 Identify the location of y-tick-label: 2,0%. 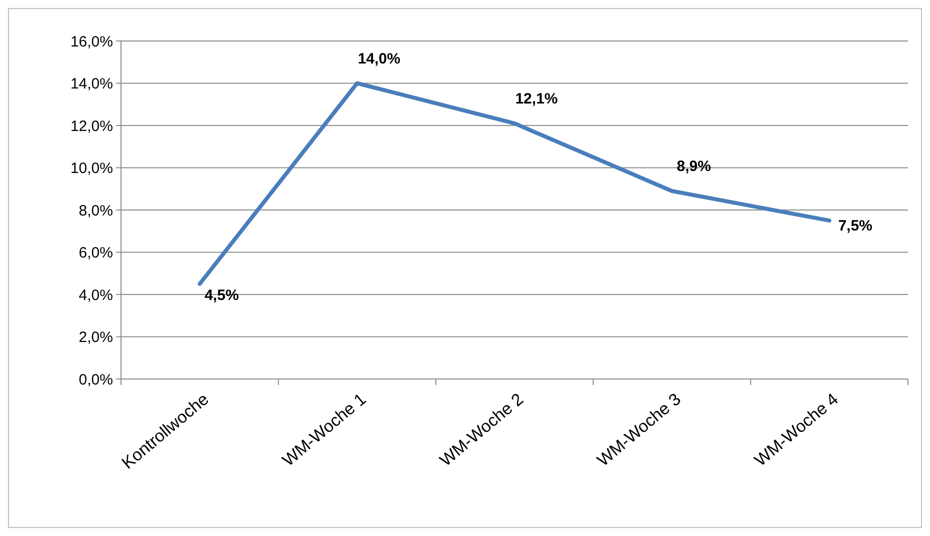
(95, 337).